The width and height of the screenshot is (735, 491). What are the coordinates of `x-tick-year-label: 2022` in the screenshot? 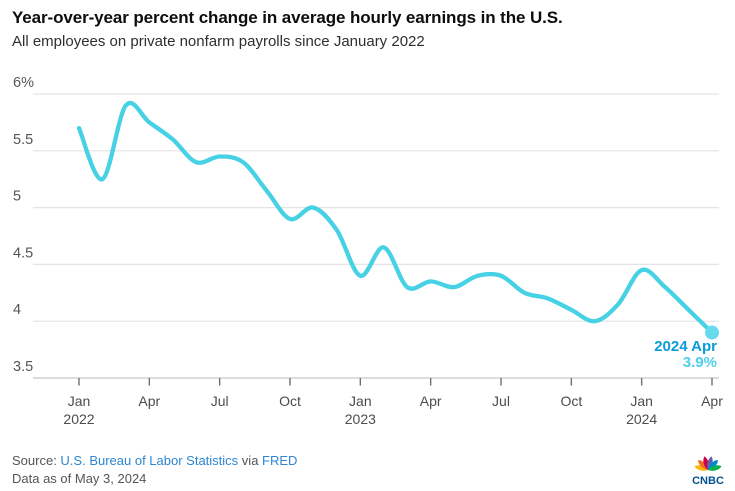 It's located at (78, 419).